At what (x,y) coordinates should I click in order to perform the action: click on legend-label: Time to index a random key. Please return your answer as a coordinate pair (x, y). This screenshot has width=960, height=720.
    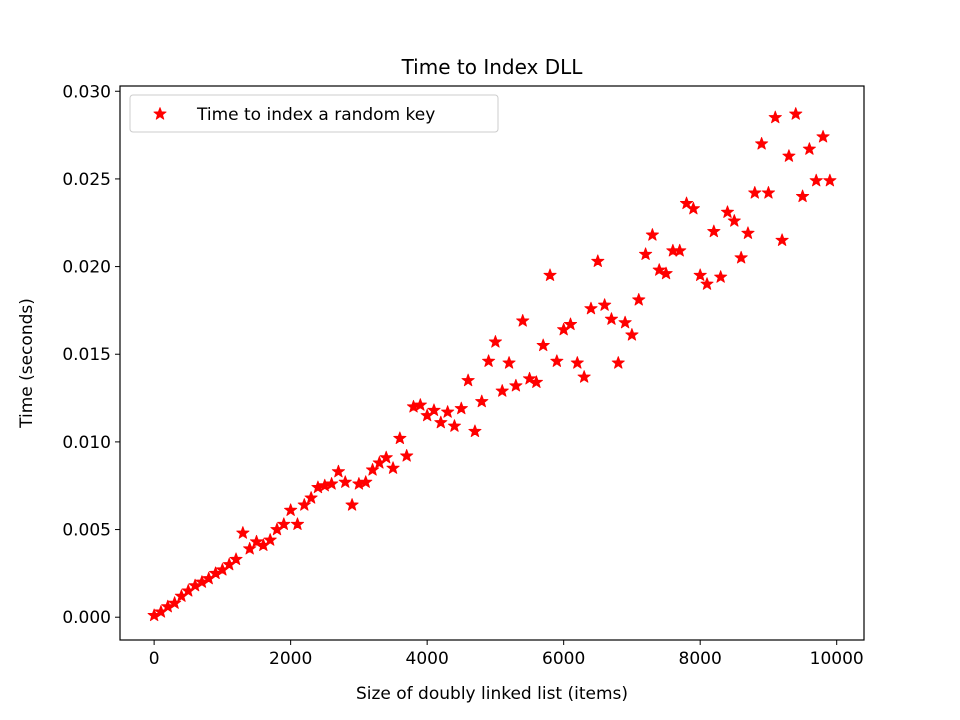
    Looking at the image, I should click on (315, 115).